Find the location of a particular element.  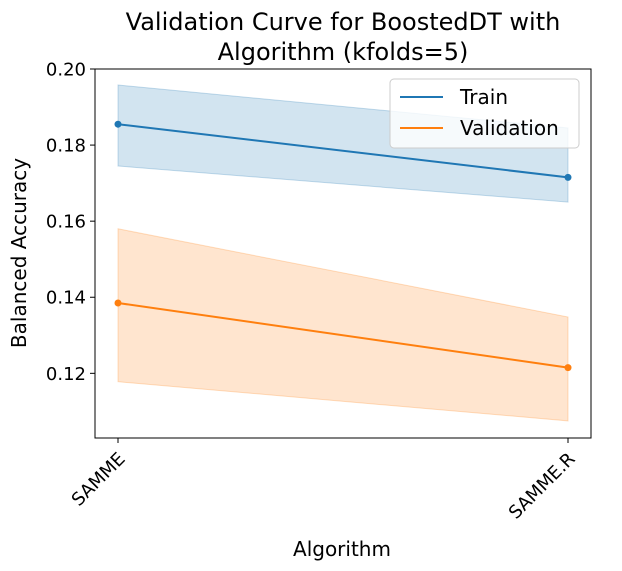

validation-line is located at coordinates (343, 335).